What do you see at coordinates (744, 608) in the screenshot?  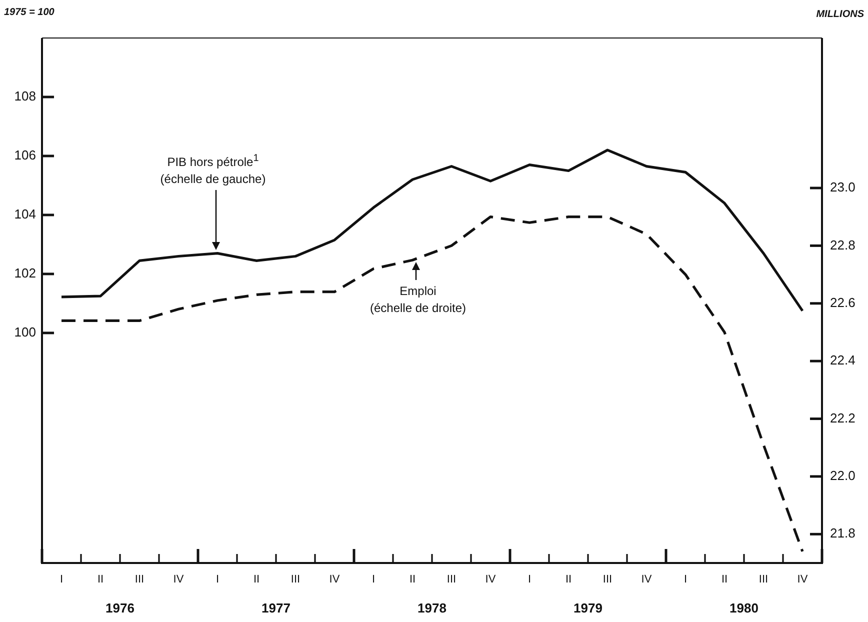 I see `text: 1980` at bounding box center [744, 608].